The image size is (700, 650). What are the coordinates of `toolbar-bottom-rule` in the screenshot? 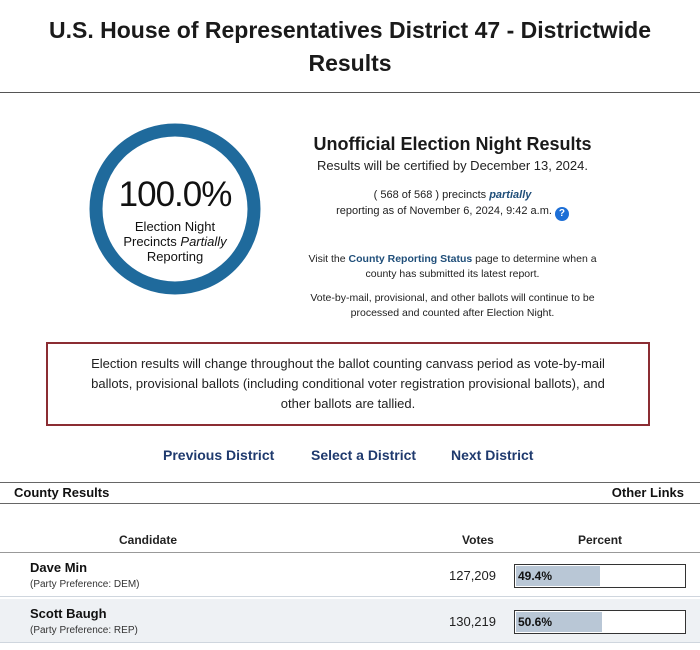 It's located at (350, 503).